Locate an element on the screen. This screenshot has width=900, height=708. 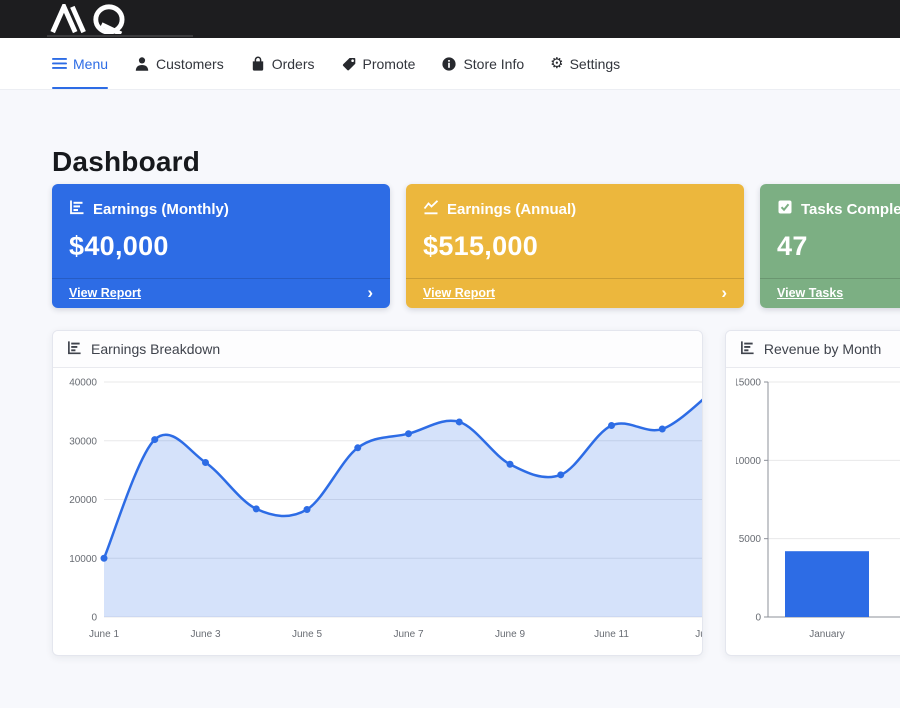
view-tasks-link: View Tasks is located at coordinates (810, 293).